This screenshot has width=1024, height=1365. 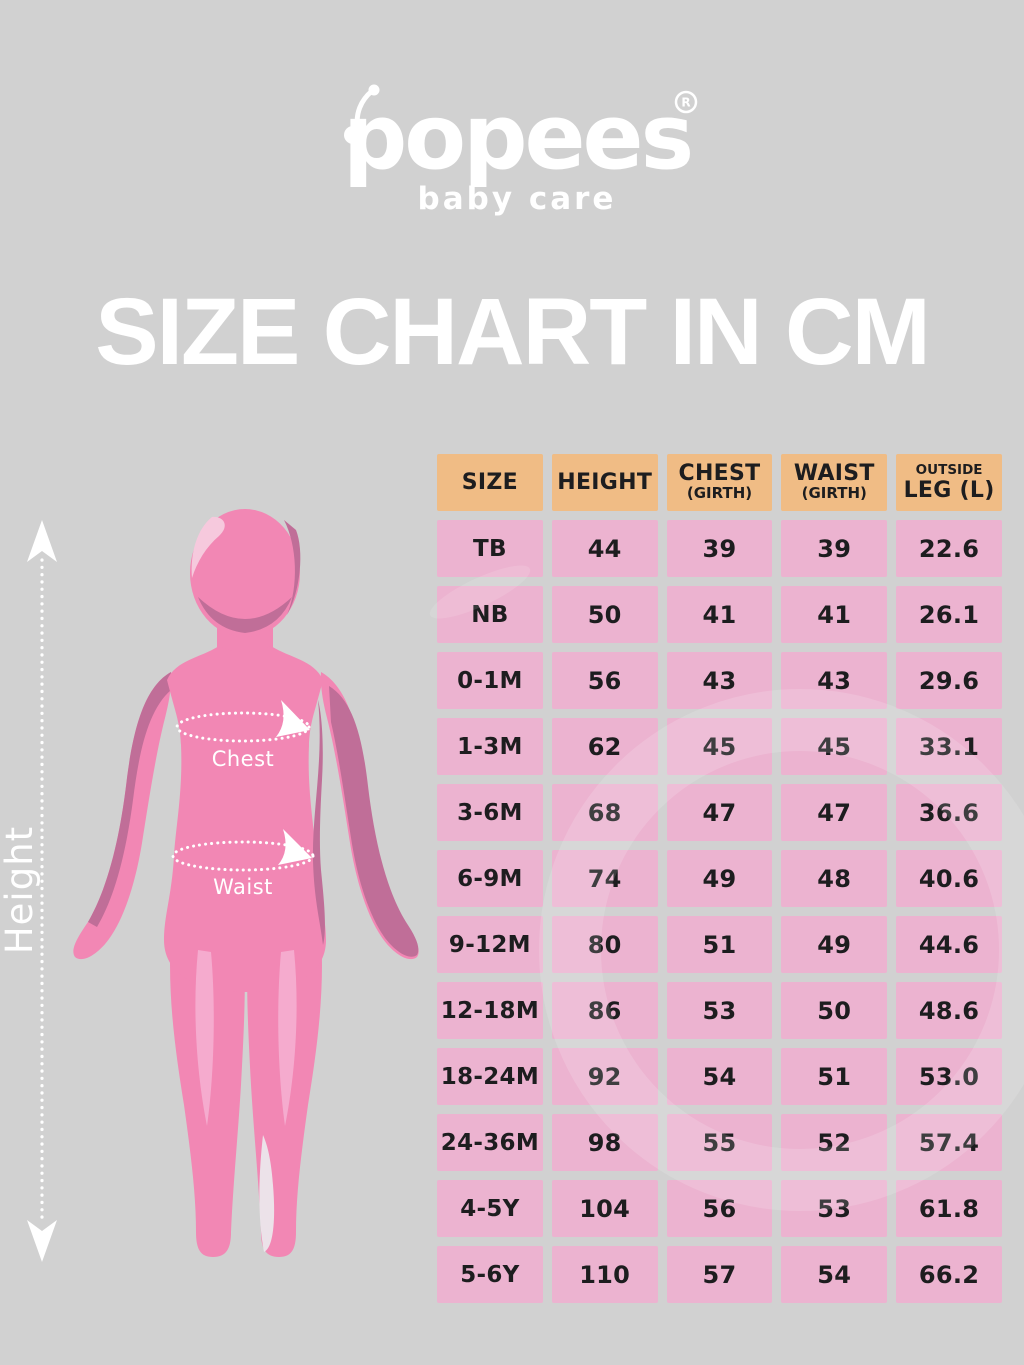 What do you see at coordinates (490, 746) in the screenshot?
I see `size-cell: 1-3M` at bounding box center [490, 746].